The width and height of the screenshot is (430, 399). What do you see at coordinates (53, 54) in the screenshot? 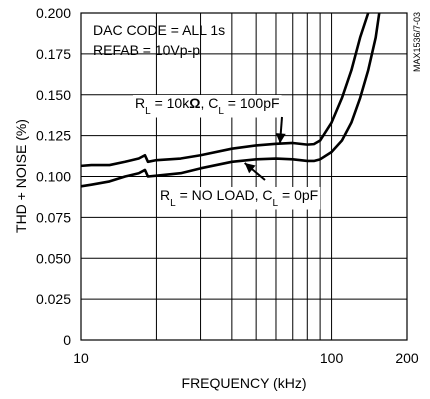
I see `y-tick-label: 0.175` at bounding box center [53, 54].